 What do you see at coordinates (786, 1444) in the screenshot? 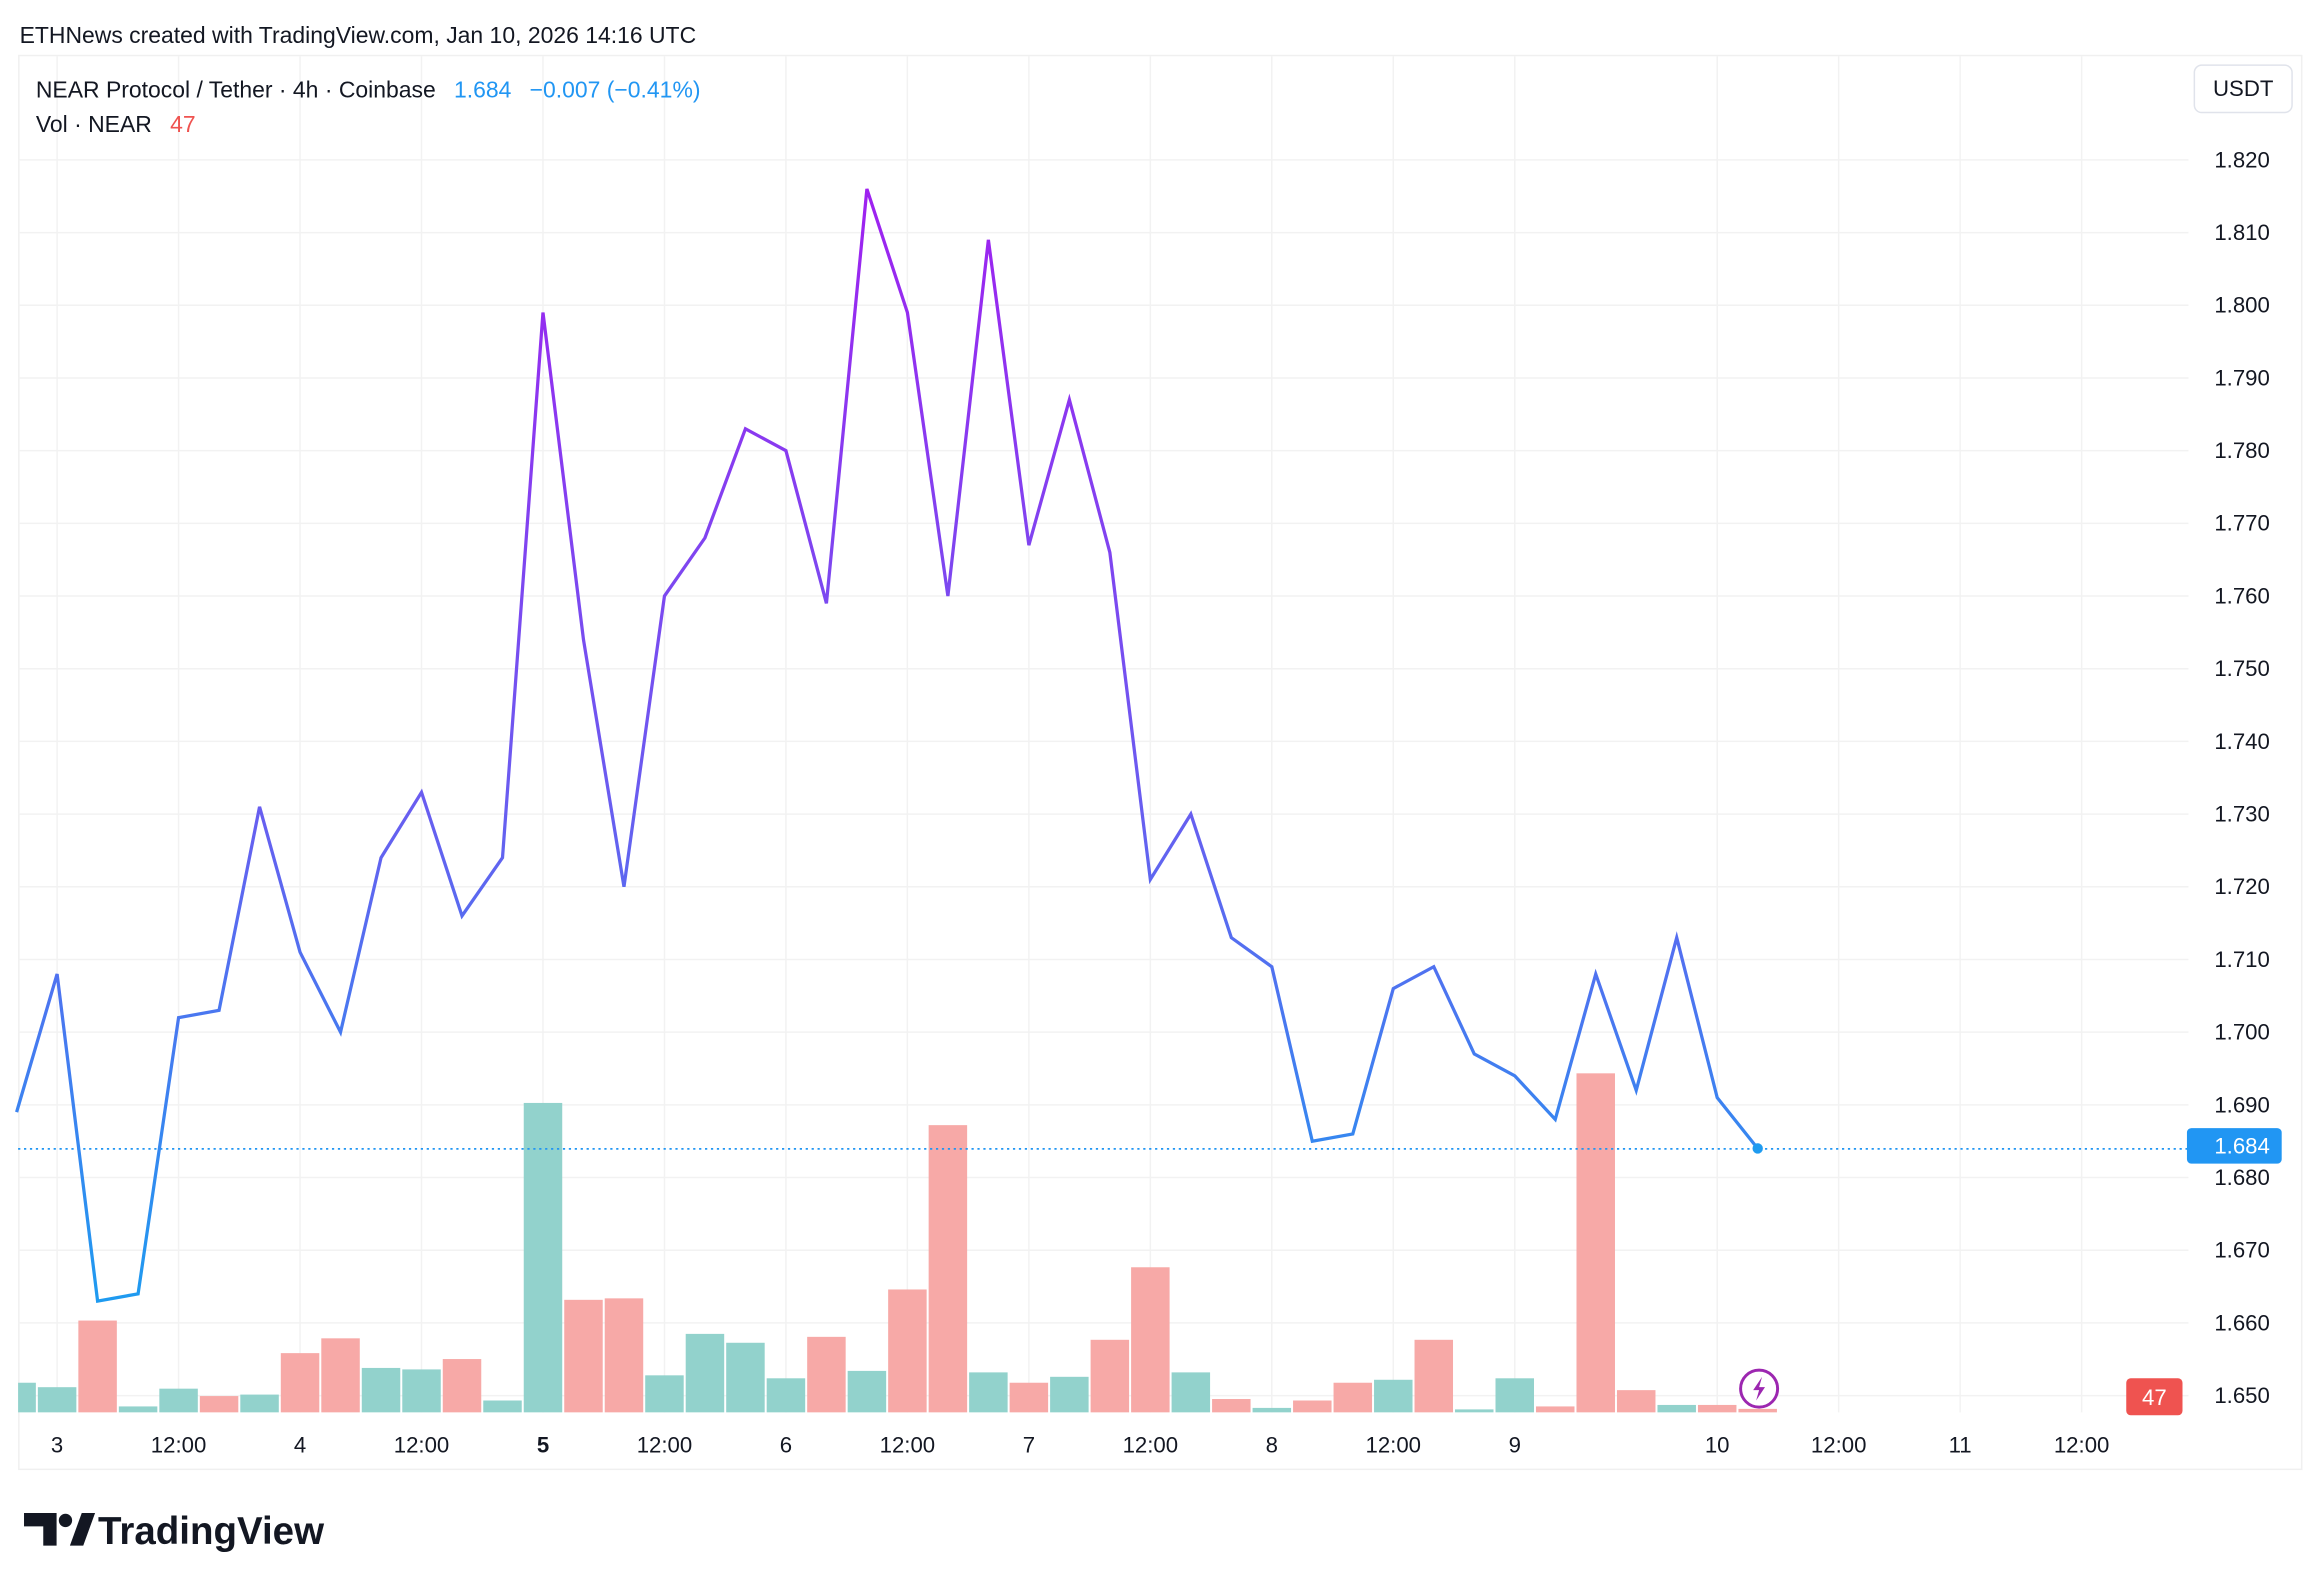
I see `x-tick-label: 6` at bounding box center [786, 1444].